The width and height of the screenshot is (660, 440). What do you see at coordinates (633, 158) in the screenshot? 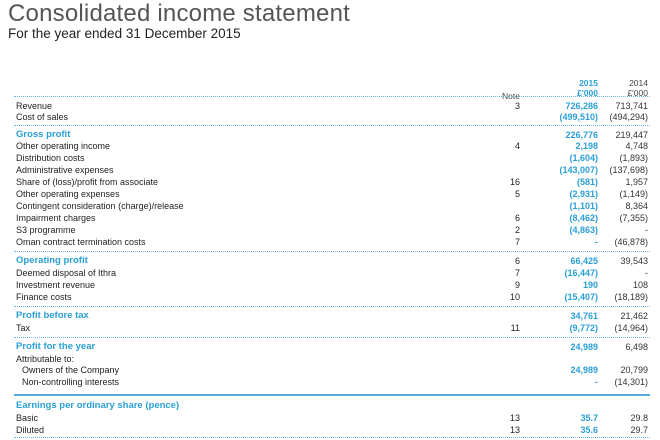
I see `row-value-2014: (1,893)` at bounding box center [633, 158].